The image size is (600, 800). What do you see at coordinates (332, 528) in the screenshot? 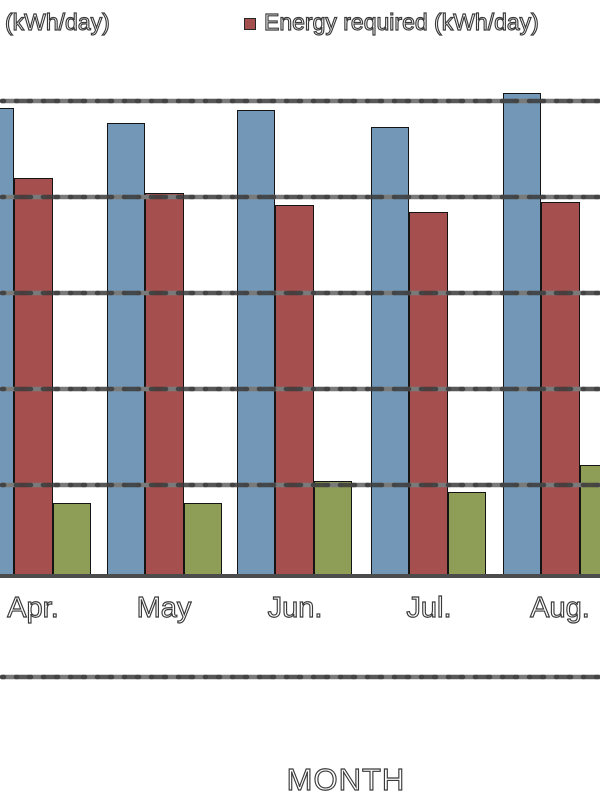
I see `bar-series3-jun` at bounding box center [332, 528].